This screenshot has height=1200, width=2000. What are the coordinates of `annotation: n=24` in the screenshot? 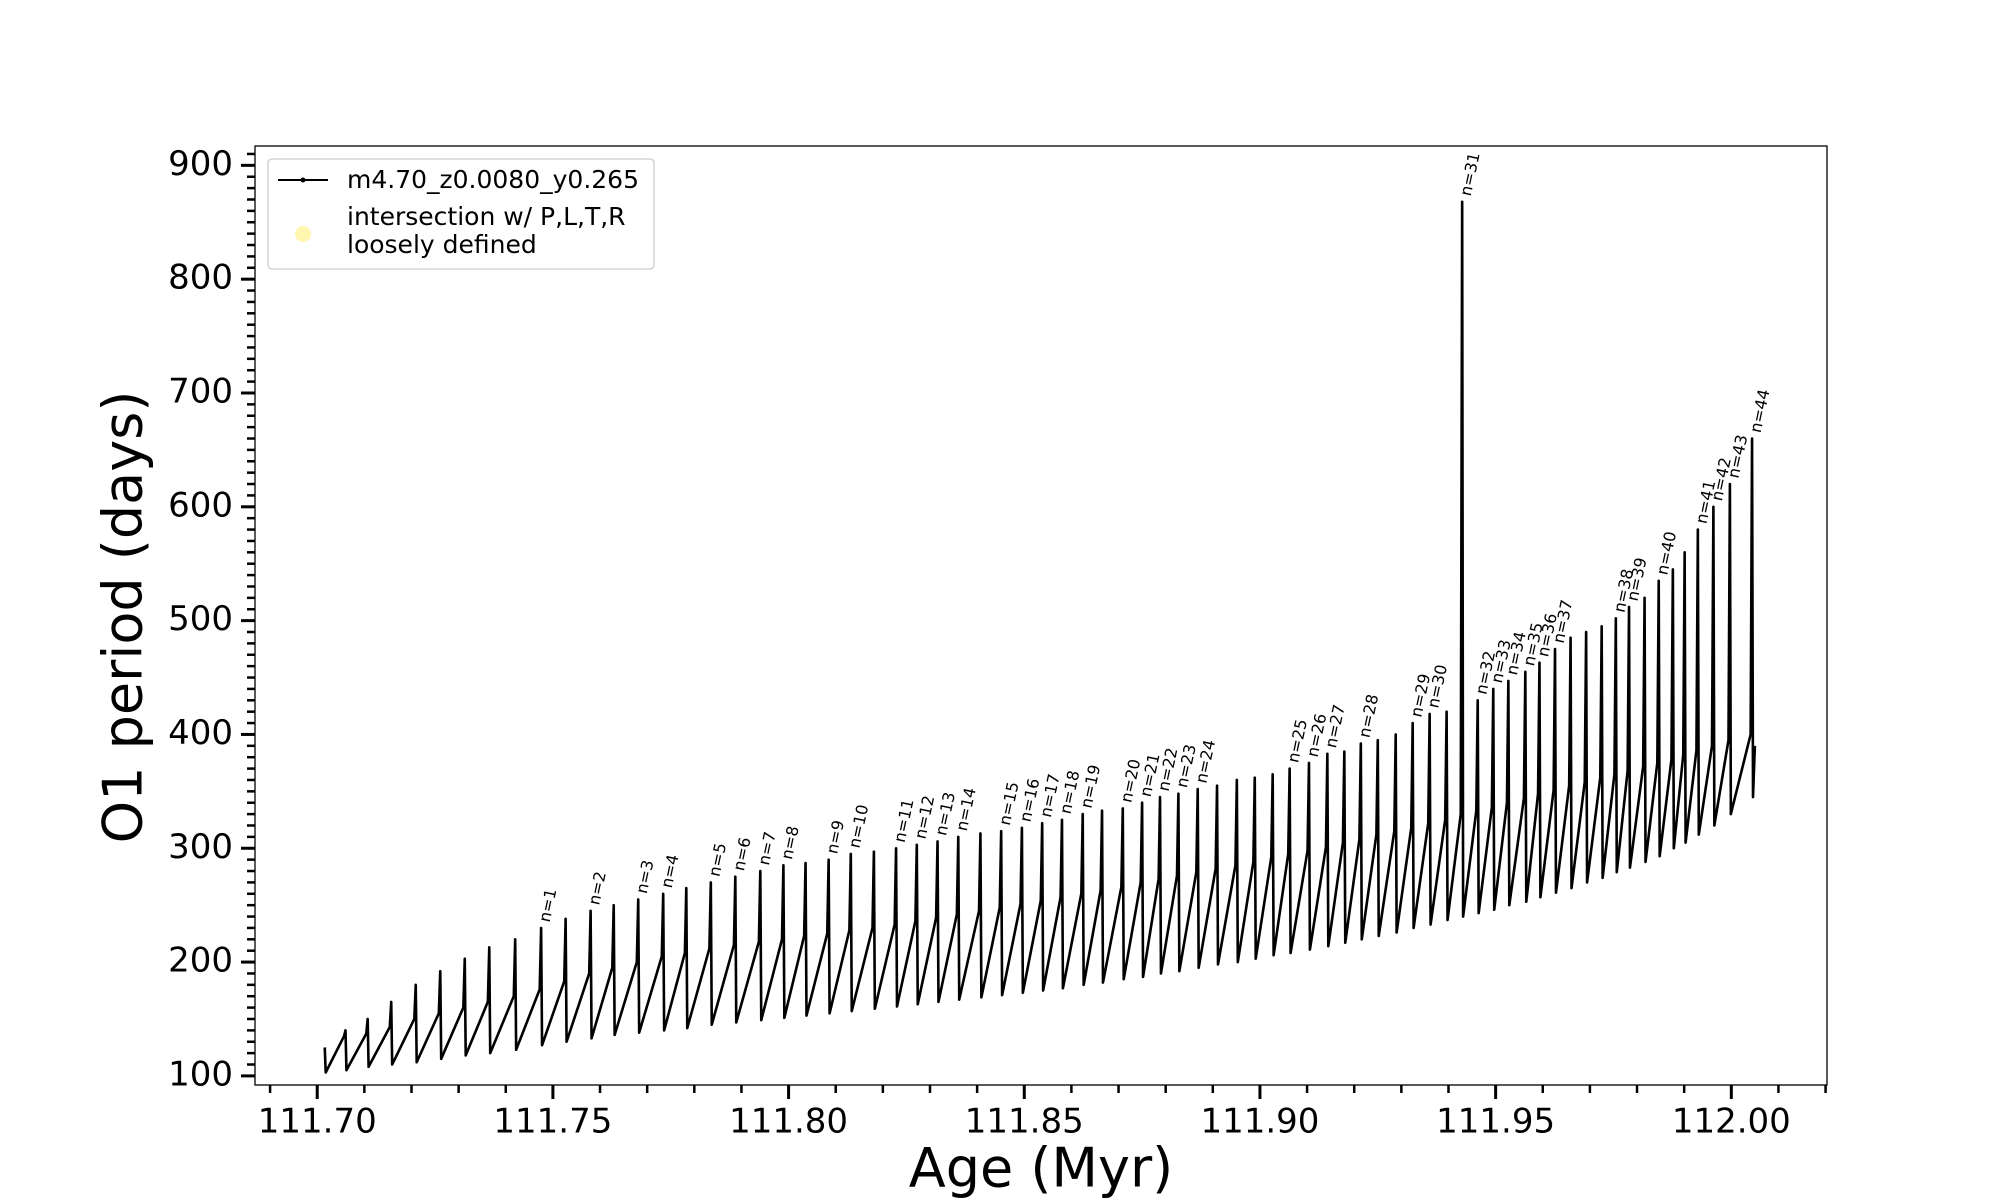 It's located at (1205, 761).